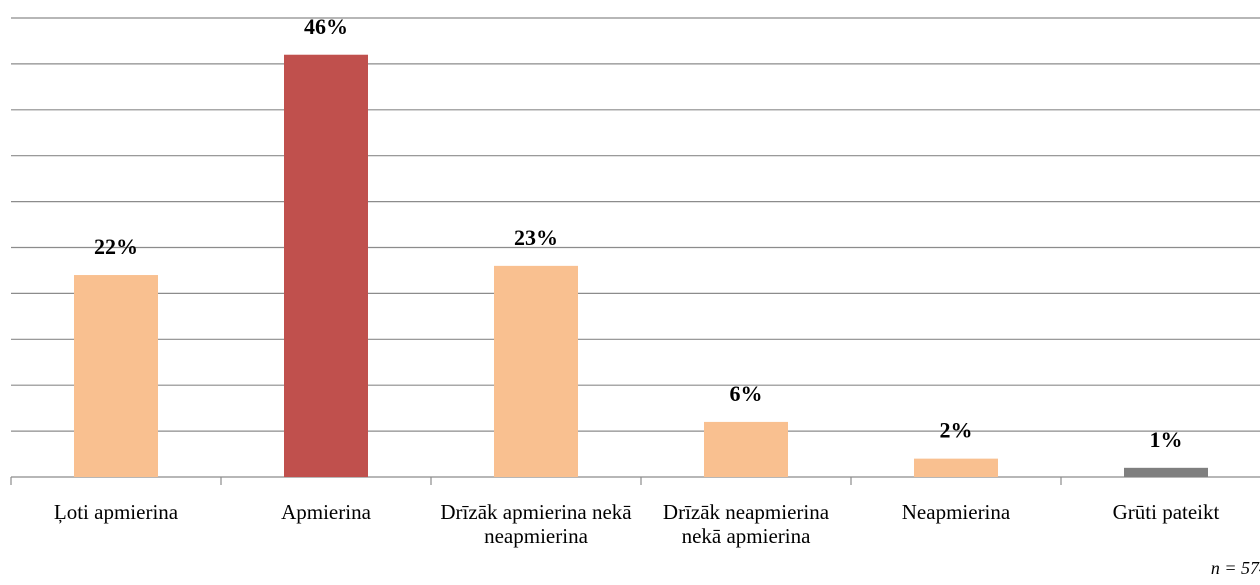  Describe the element at coordinates (746, 393) in the screenshot. I see `data-label: 6%` at that location.